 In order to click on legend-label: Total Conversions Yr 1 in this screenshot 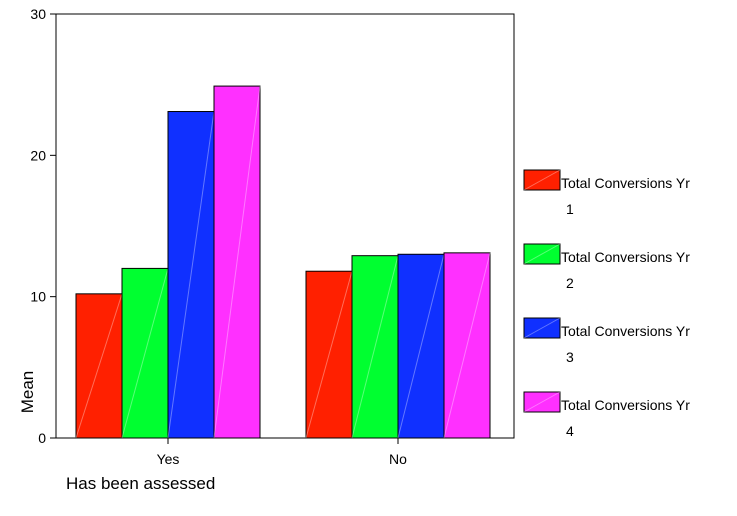, I will do `click(625, 196)`.